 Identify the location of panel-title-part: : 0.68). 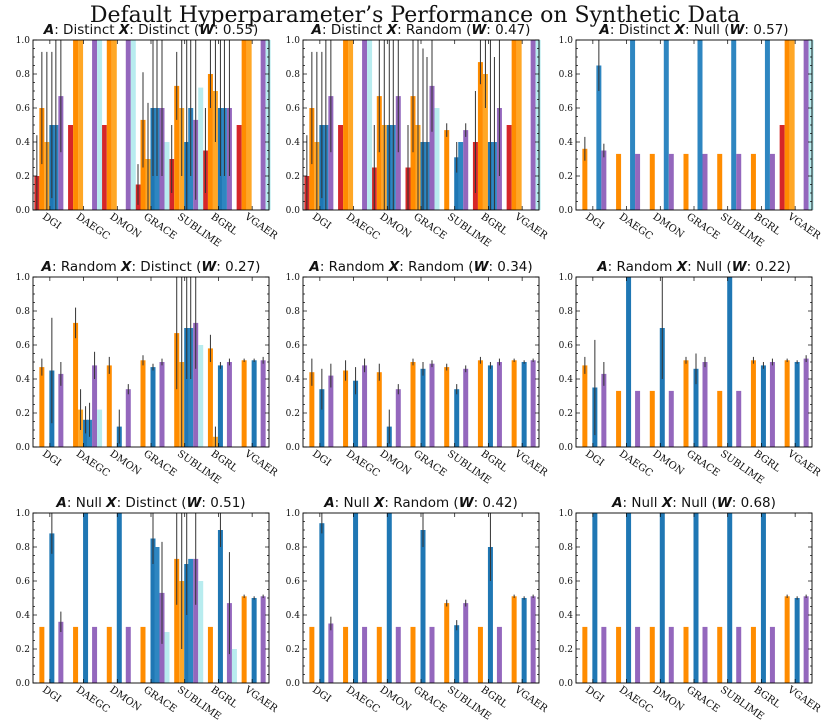
(754, 503).